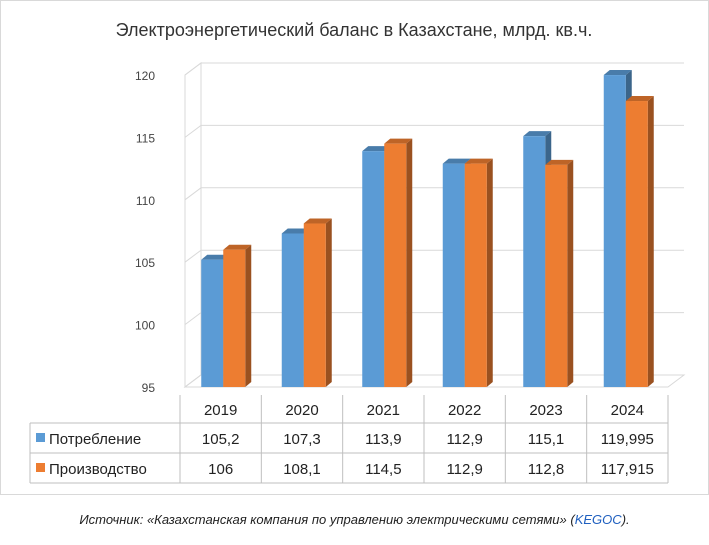  Describe the element at coordinates (145, 138) in the screenshot. I see `y-tick-label: 115` at that location.